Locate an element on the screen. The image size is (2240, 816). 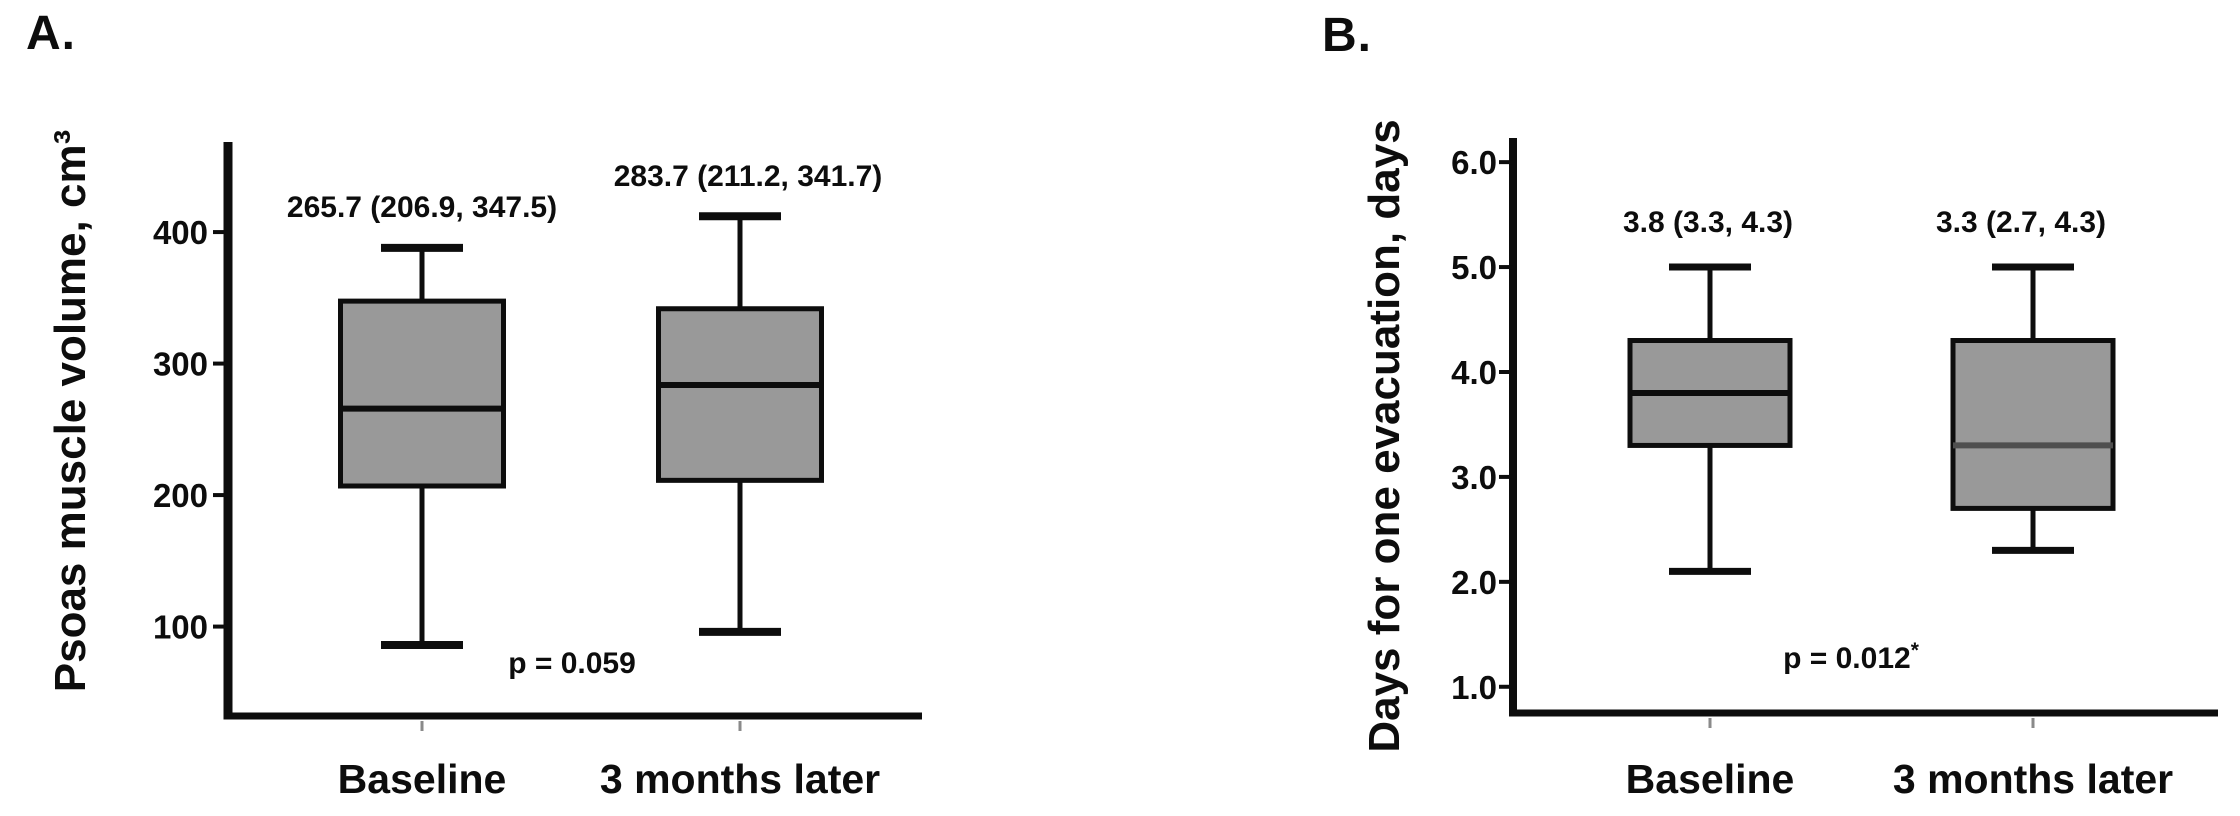
p-value-label: p = 0.012* is located at coordinates (1851, 657).